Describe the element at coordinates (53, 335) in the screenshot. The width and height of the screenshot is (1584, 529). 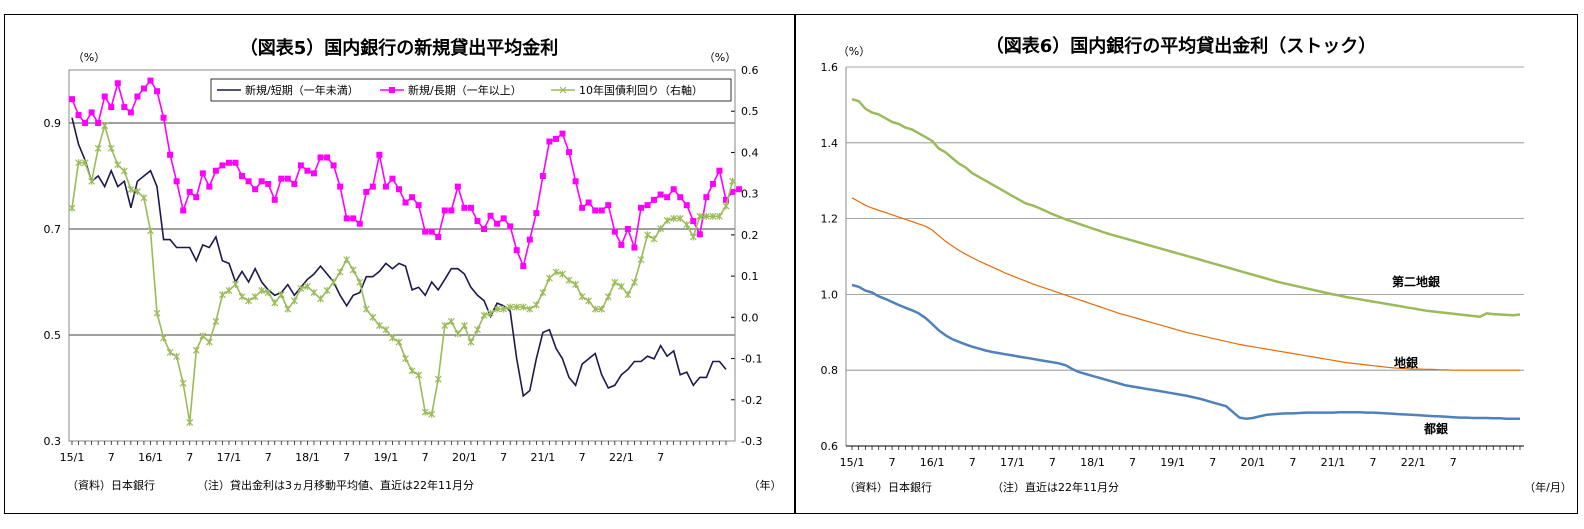
I see `chart-5-left-tick-label: 0.5` at that location.